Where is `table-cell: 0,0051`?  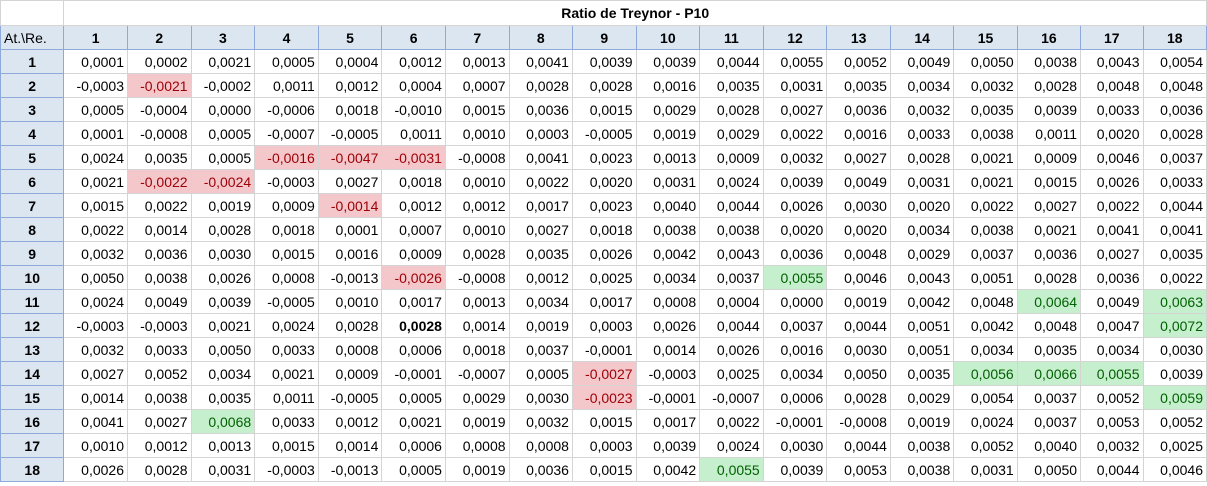
table-cell: 0,0051 is located at coordinates (922, 349).